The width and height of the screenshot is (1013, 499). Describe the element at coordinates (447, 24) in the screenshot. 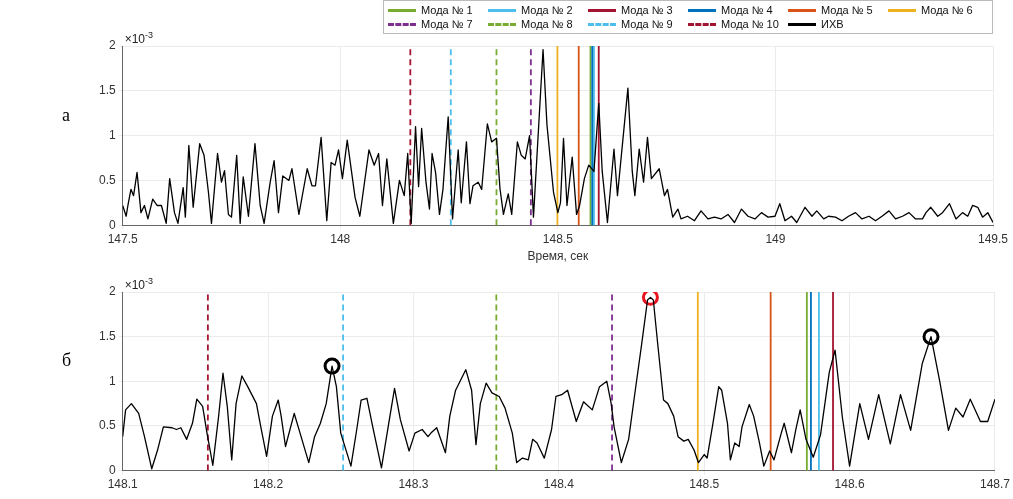

I see `legend-label: Мода № 7` at that location.